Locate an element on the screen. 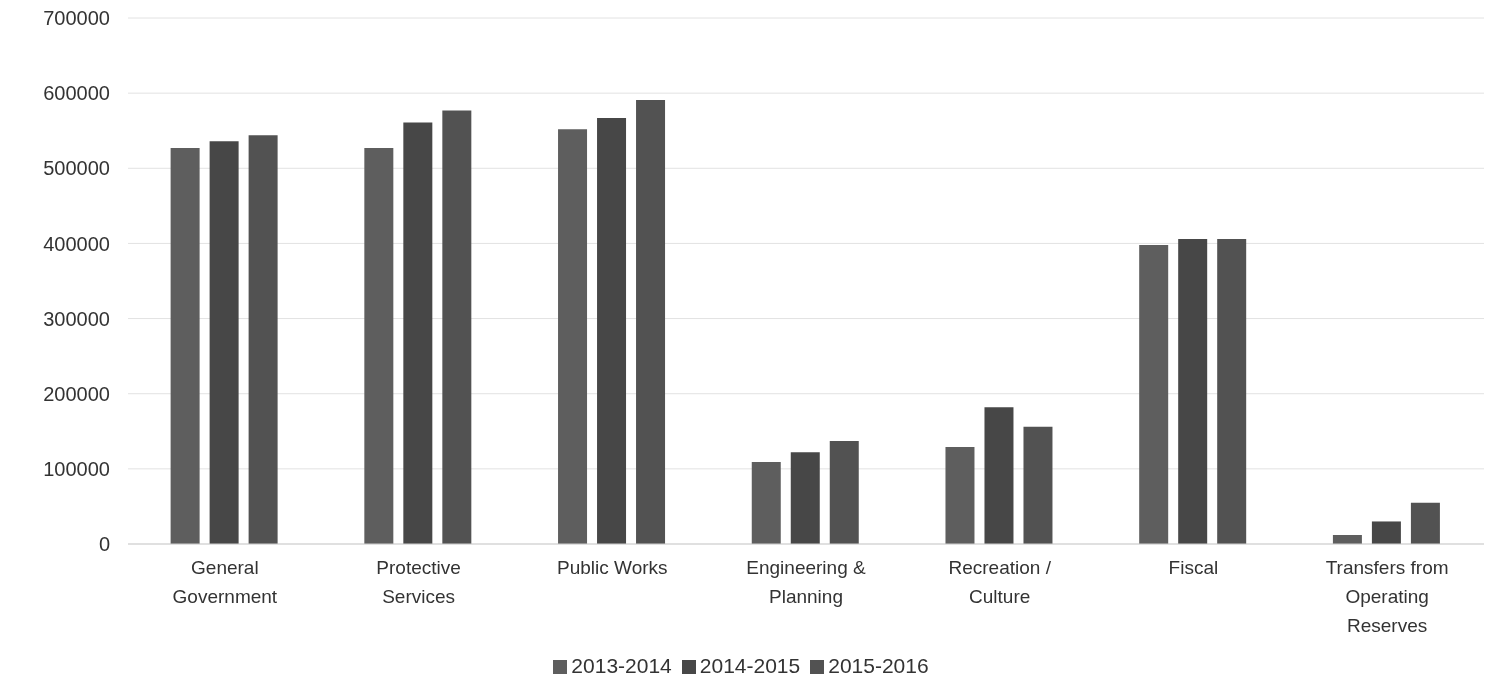 The image size is (1502, 686). legend-label: 2015-2016 is located at coordinates (878, 665).